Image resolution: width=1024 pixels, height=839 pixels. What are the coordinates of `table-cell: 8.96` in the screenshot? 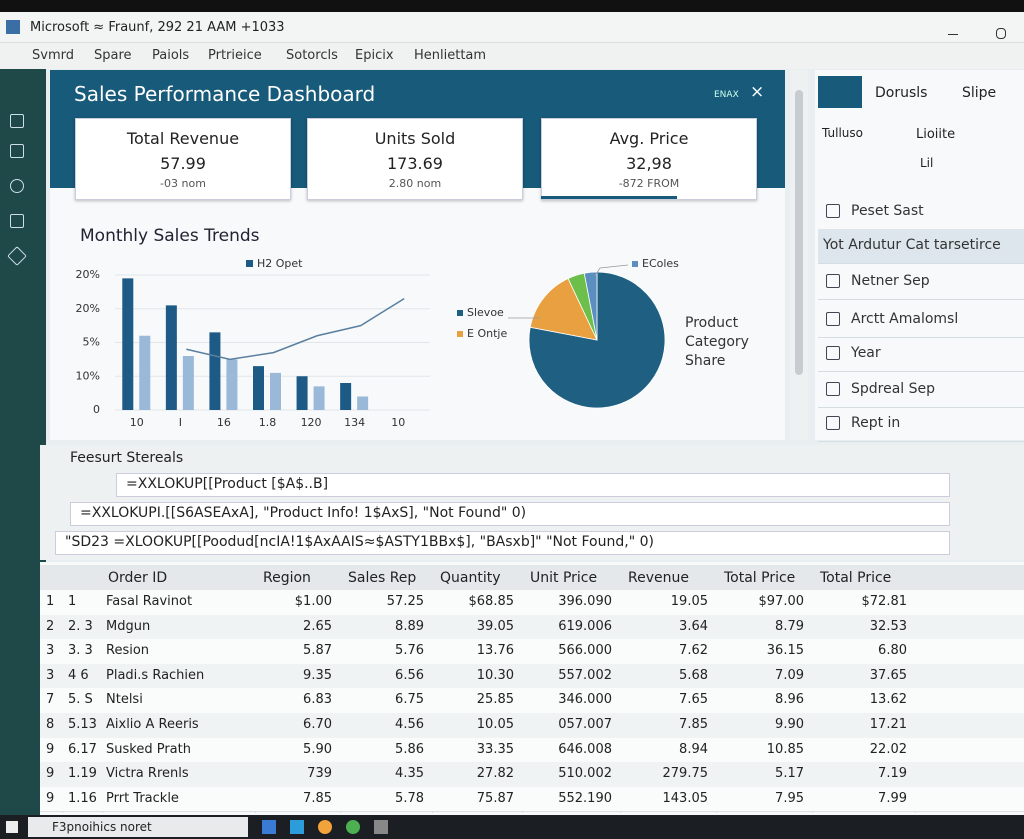 It's located at (789, 700).